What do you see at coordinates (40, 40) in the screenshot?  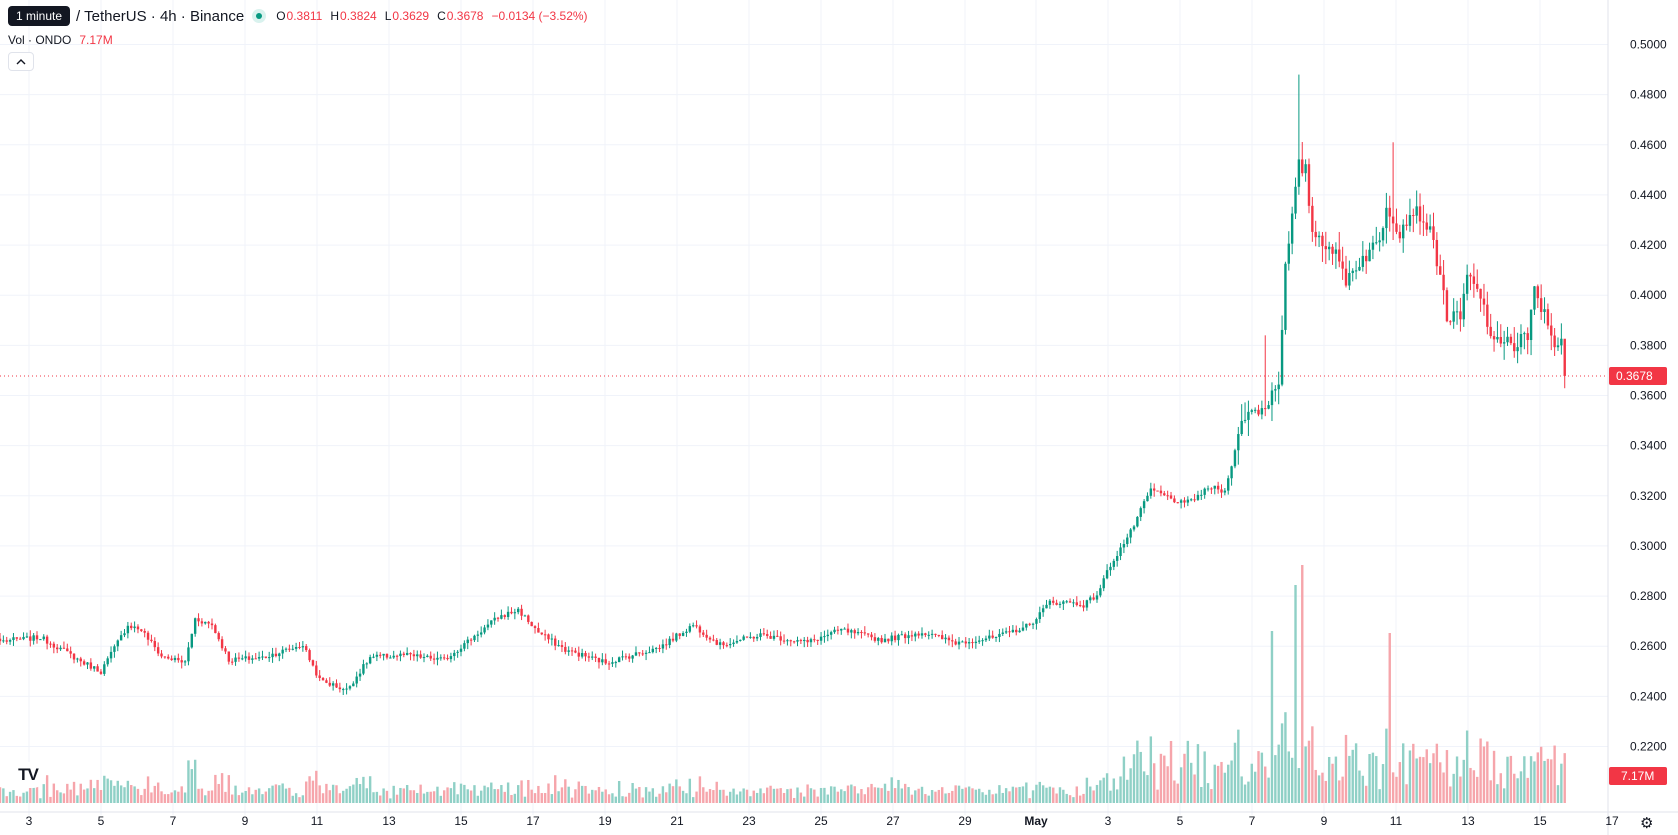 I see `volume-label: Vol · ONDO` at bounding box center [40, 40].